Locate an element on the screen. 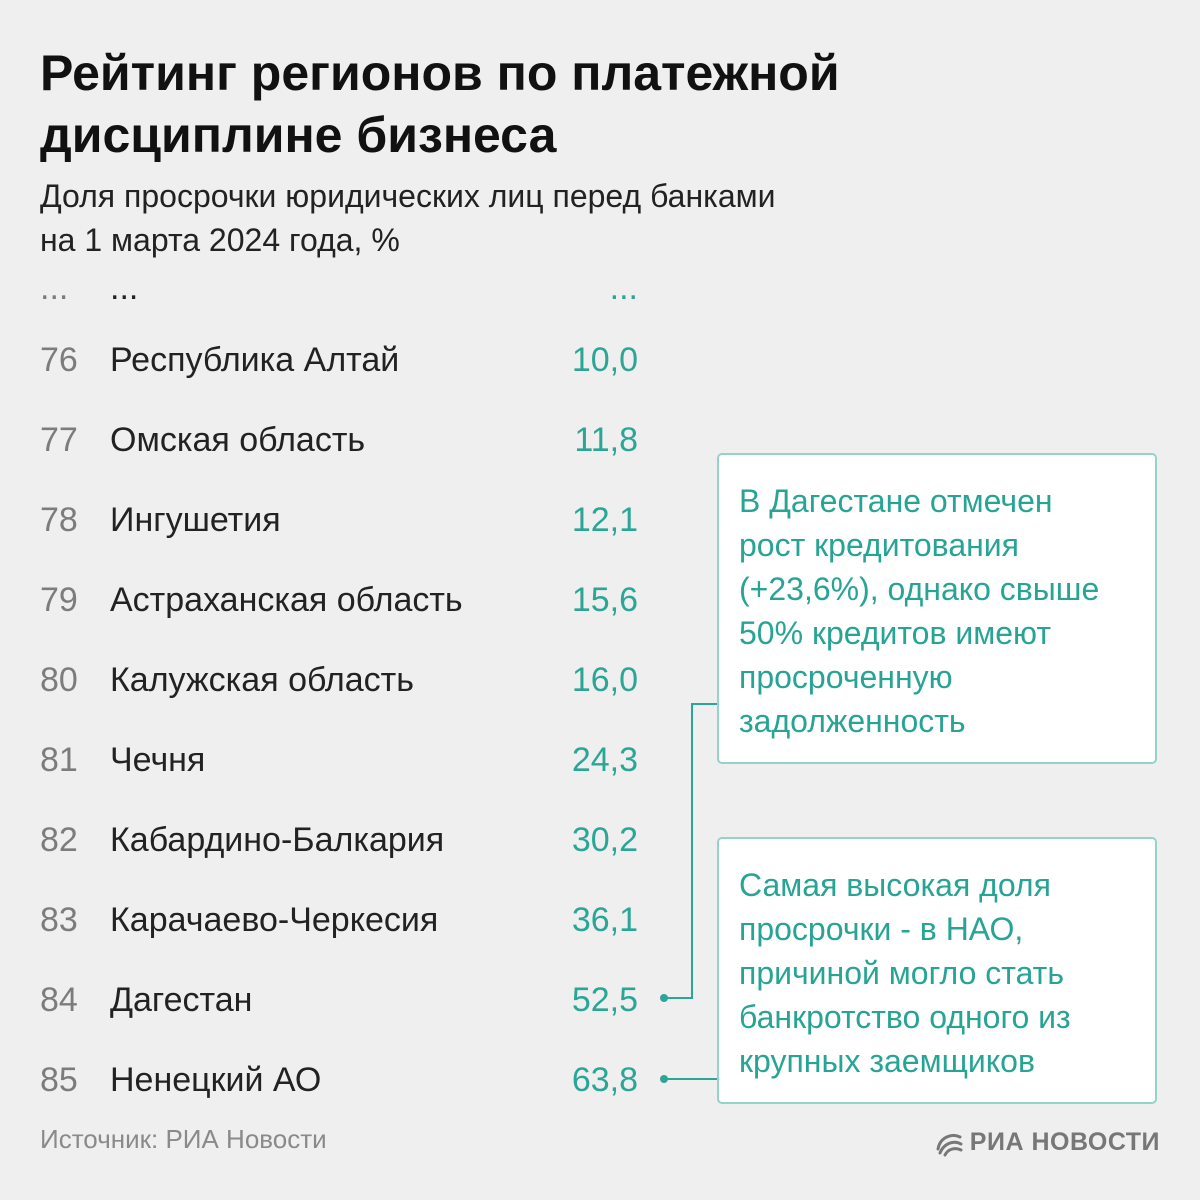 The width and height of the screenshot is (1200, 1200). row-rank: 78 is located at coordinates (59, 520).